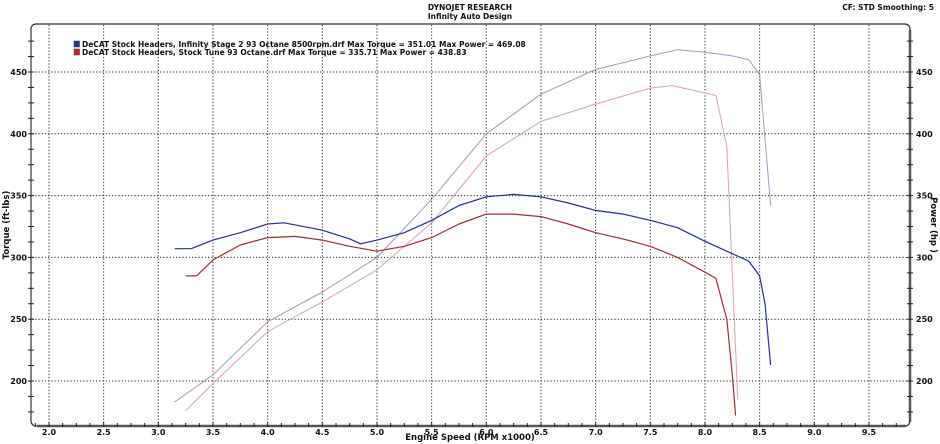 This screenshot has width=940, height=444. What do you see at coordinates (7, 225) in the screenshot?
I see `y-axis-title-left: Torque (ft-lbs)` at bounding box center [7, 225].